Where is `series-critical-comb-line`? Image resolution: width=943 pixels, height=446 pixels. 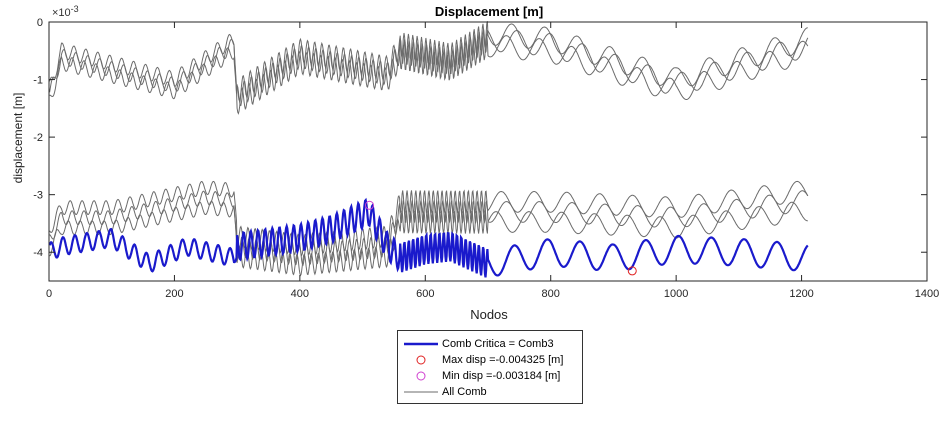
series-critical-comb-line is located at coordinates (428, 237).